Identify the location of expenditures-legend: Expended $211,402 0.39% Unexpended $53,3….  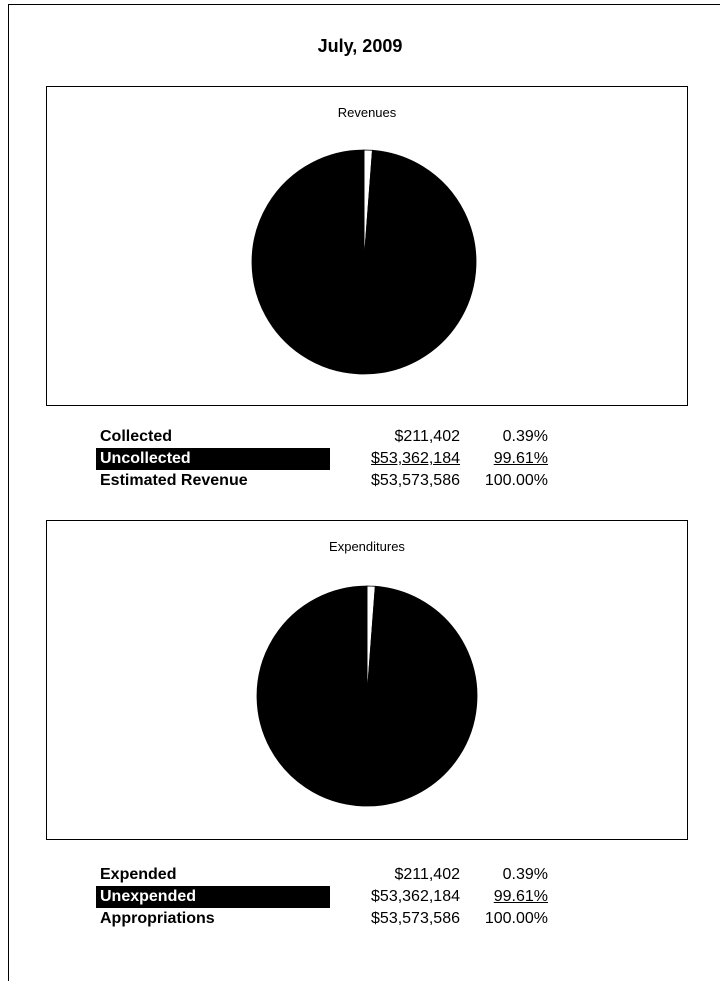
(326, 897).